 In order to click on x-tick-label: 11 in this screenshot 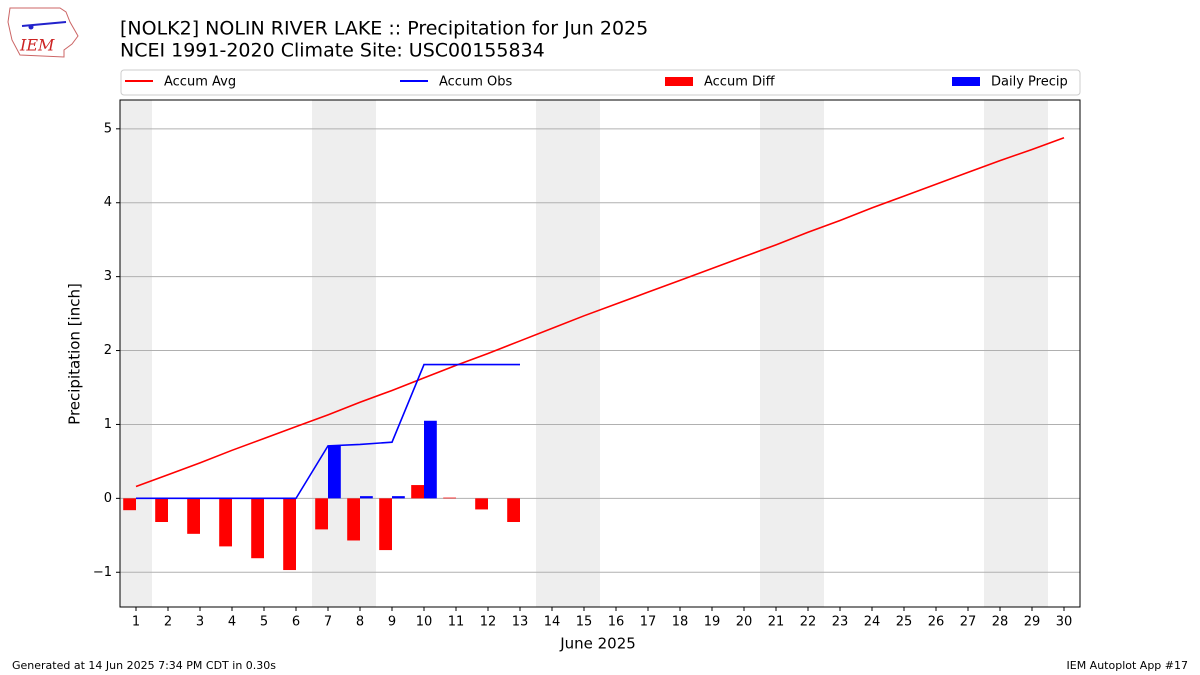, I will do `click(456, 622)`.